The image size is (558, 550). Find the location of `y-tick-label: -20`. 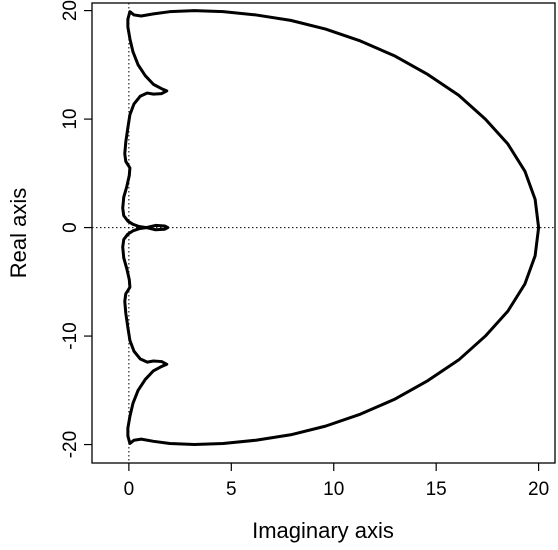

y-tick-label: -20 is located at coordinates (70, 444).